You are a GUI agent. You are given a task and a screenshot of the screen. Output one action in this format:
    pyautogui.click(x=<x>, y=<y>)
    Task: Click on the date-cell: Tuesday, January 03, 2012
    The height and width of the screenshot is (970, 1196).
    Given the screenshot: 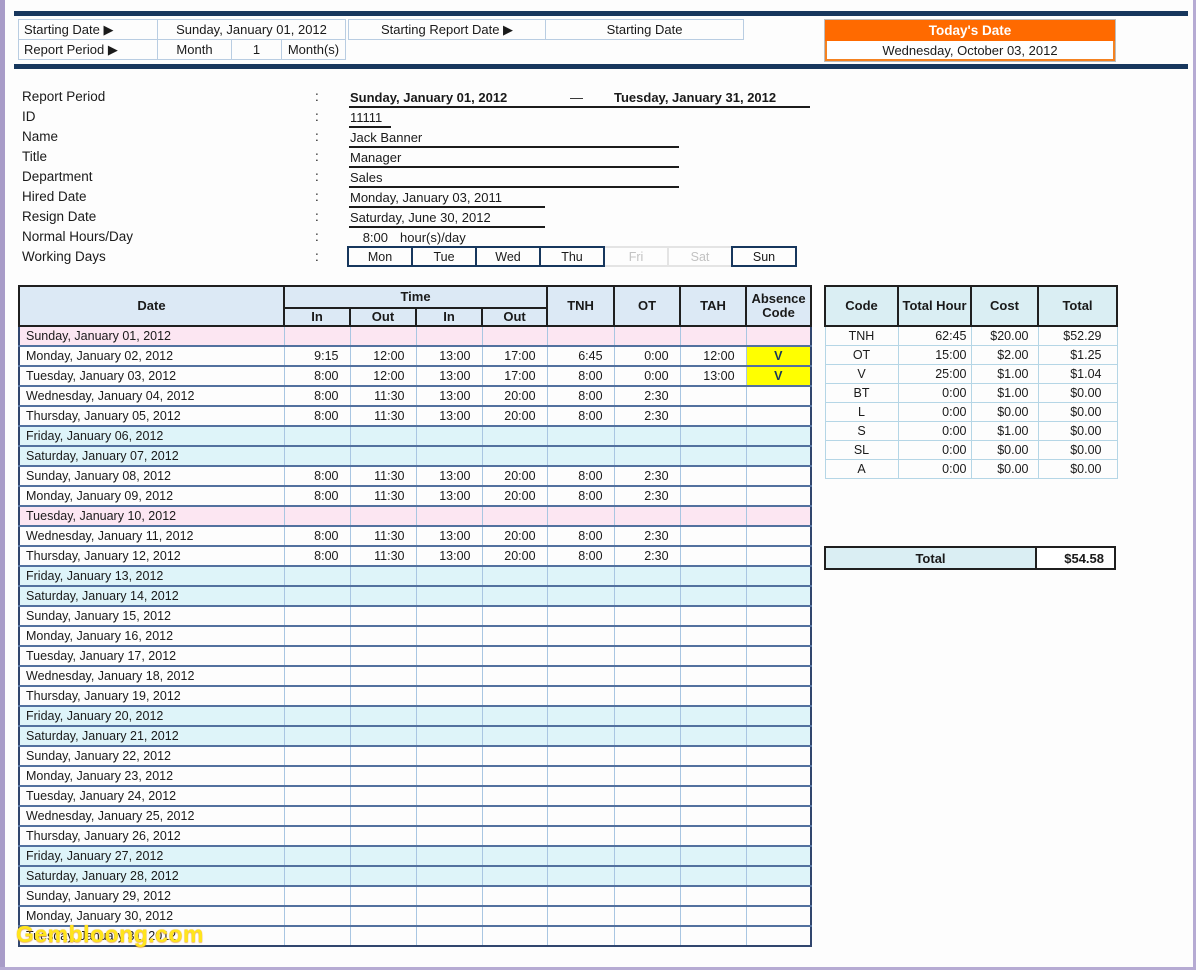 What is the action you would take?
    pyautogui.click(x=151, y=376)
    